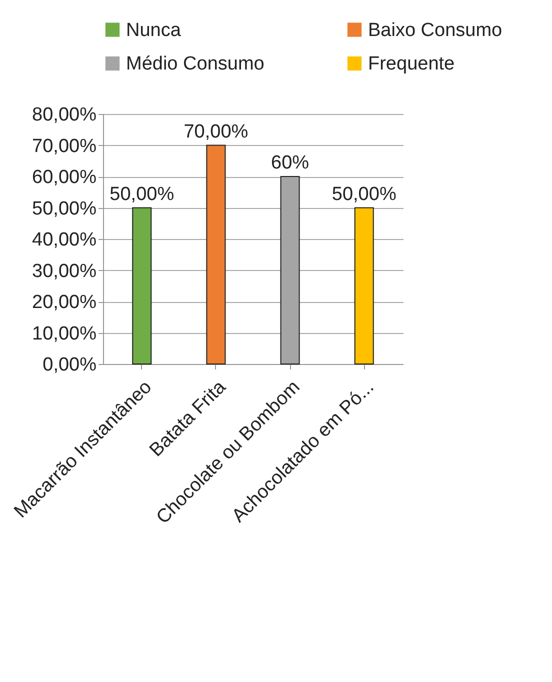 The height and width of the screenshot is (682, 552). What do you see at coordinates (290, 163) in the screenshot?
I see `data-label: 60%` at bounding box center [290, 163].